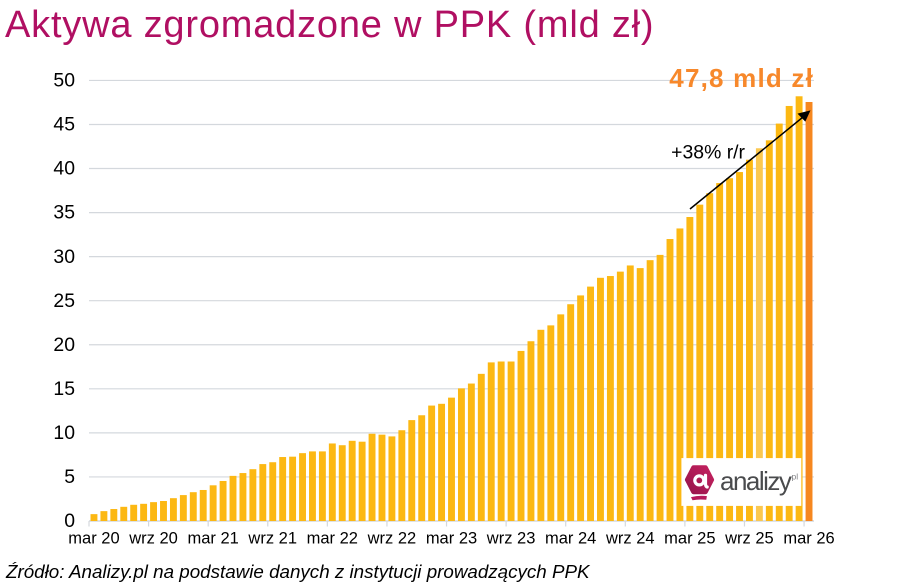 Image resolution: width=897 pixels, height=586 pixels. What do you see at coordinates (511, 539) in the screenshot?
I see `svg-text: wrz 23` at bounding box center [511, 539].